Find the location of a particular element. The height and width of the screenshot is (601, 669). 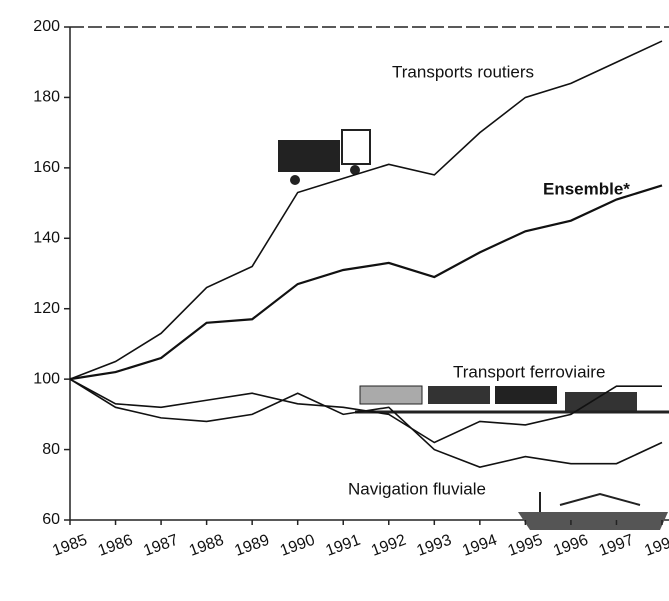

y-tick-label: 60 is located at coordinates (51, 519).